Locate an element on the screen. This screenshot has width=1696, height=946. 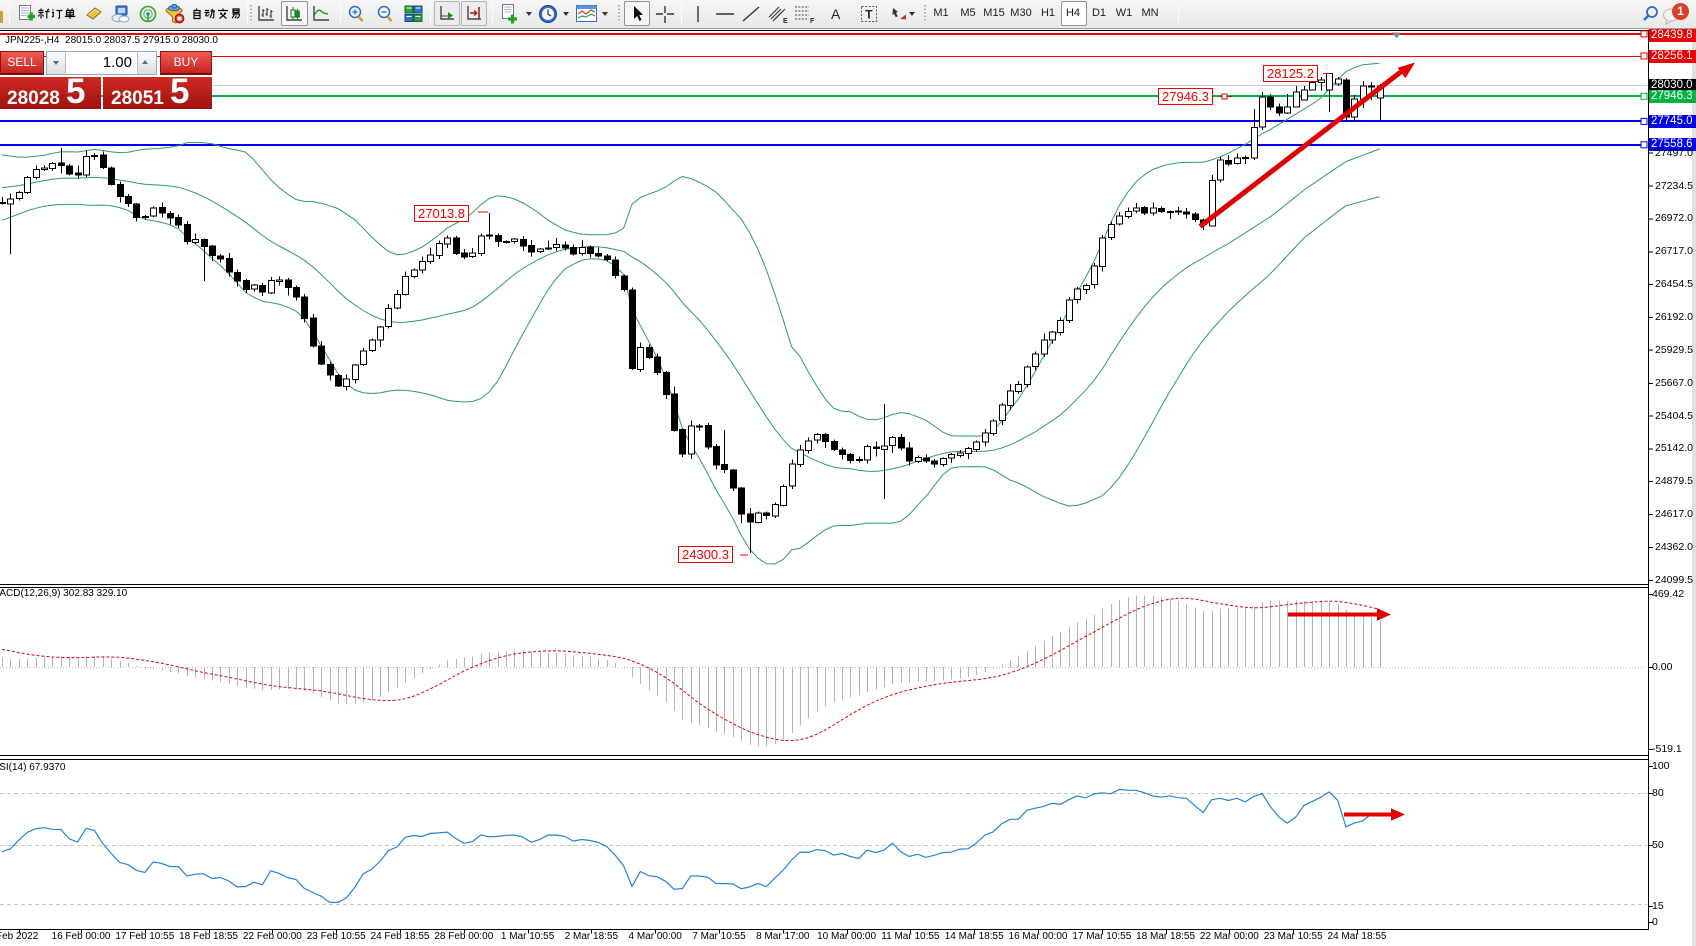
svg-text: E is located at coordinates (785, 21).